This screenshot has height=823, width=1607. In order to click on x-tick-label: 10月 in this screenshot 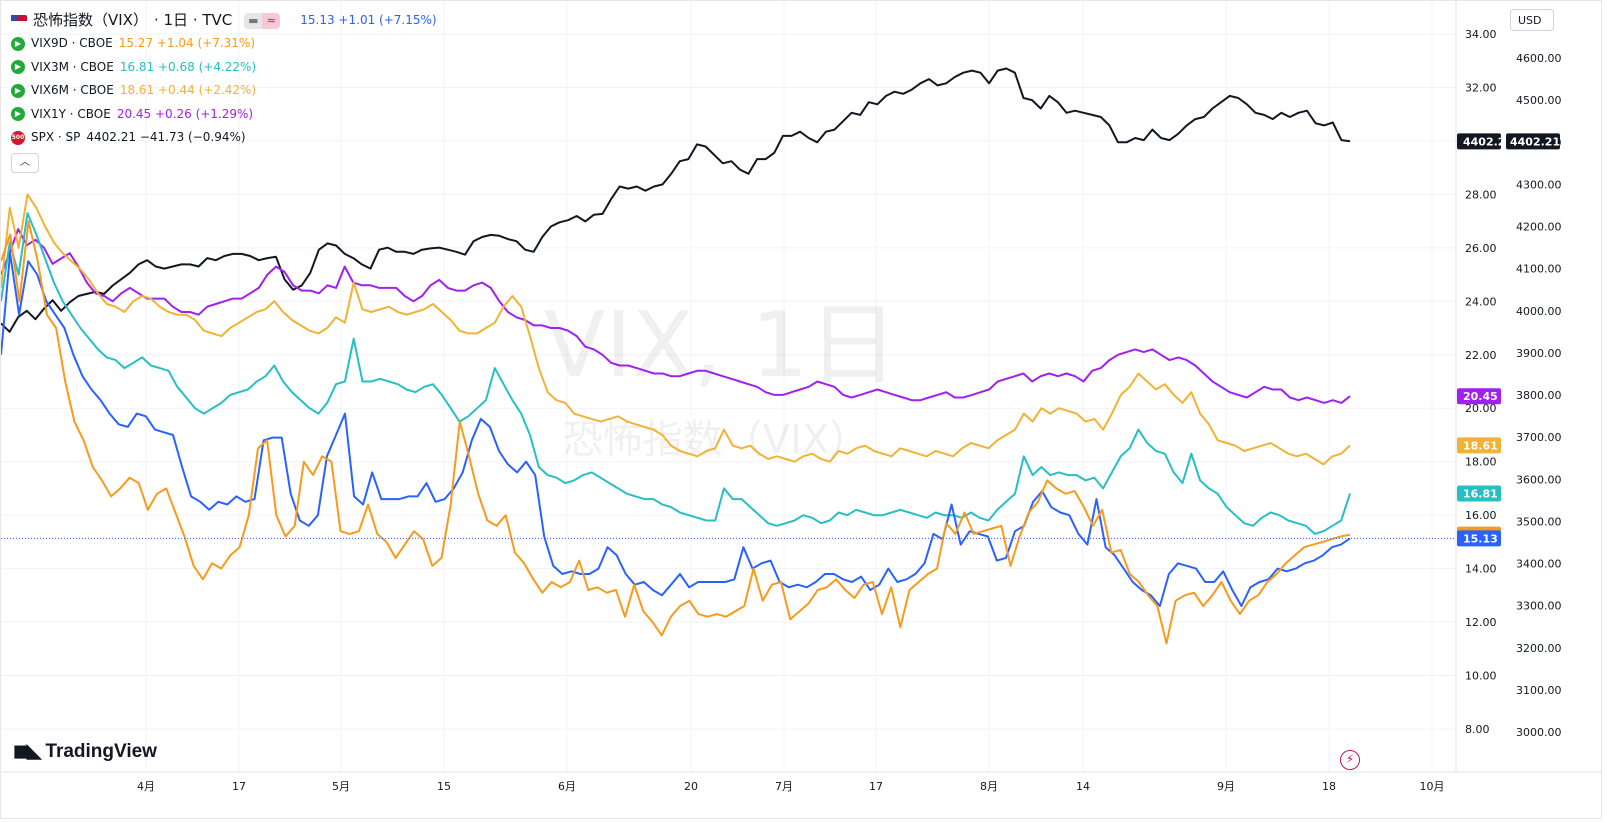, I will do `click(1432, 786)`.